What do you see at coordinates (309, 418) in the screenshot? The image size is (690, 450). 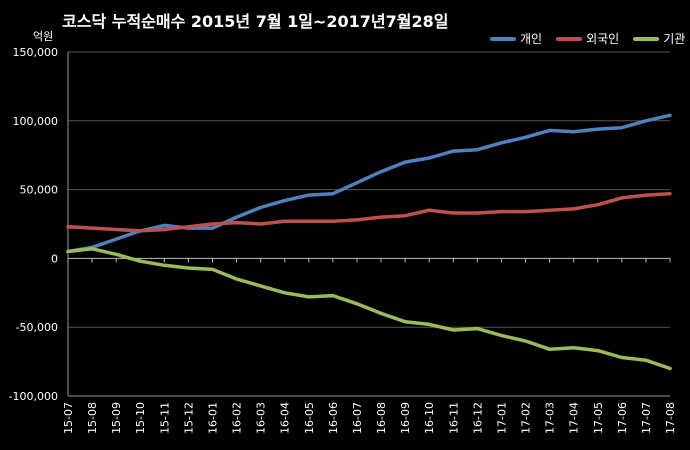 I see `x-tick-label: 16-05` at bounding box center [309, 418].